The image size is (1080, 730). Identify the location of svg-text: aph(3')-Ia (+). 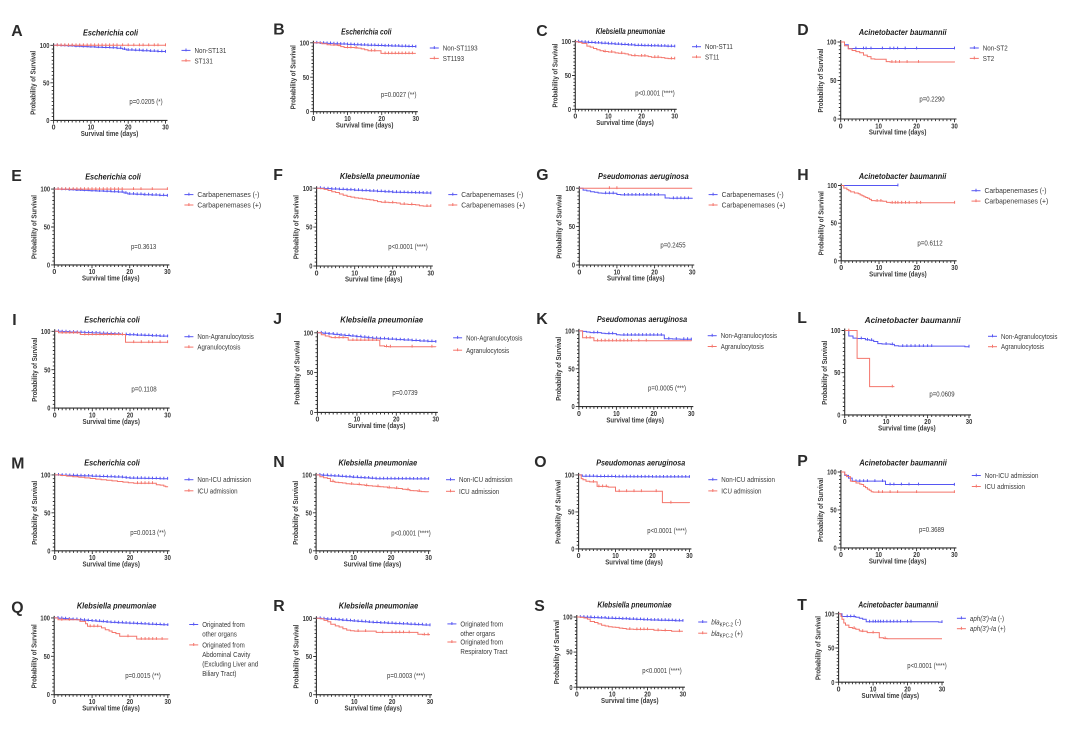
(988, 630).